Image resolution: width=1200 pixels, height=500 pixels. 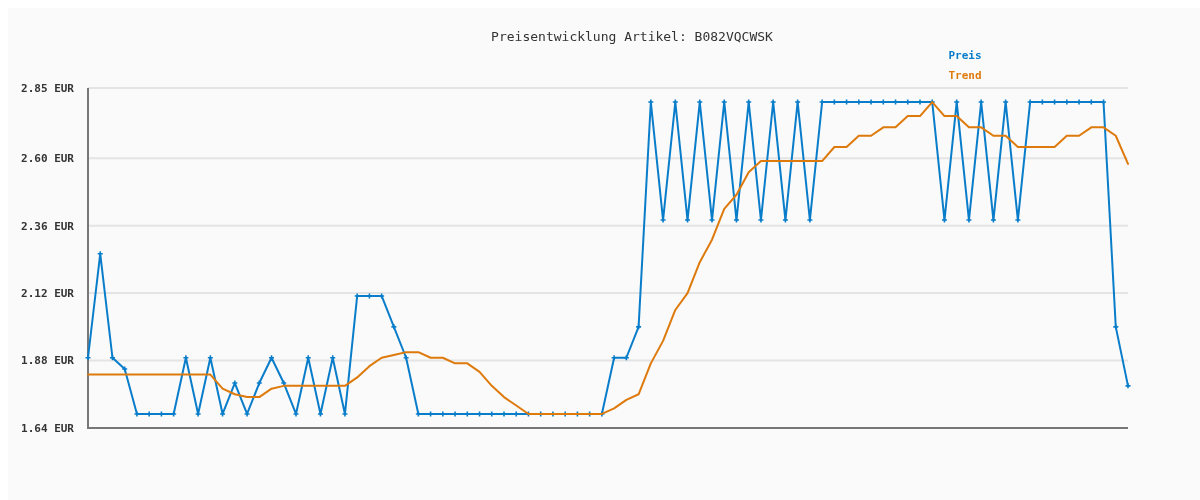 I want to click on y-tick-label: 2.85 EUR, so click(x=48, y=88).